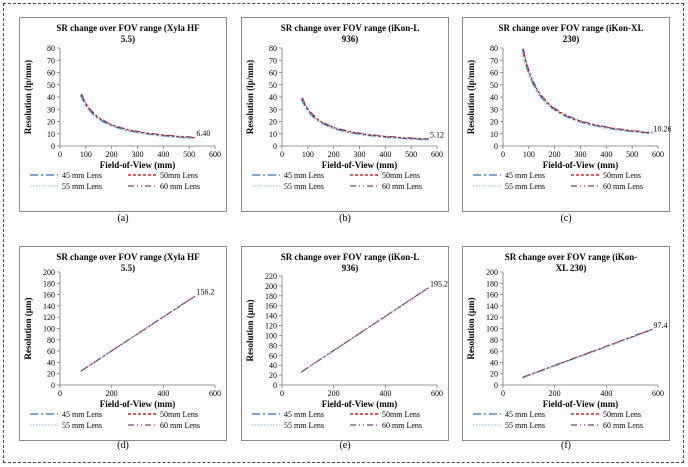  Describe the element at coordinates (51, 60) in the screenshot. I see `y-tick-label: 70` at that location.